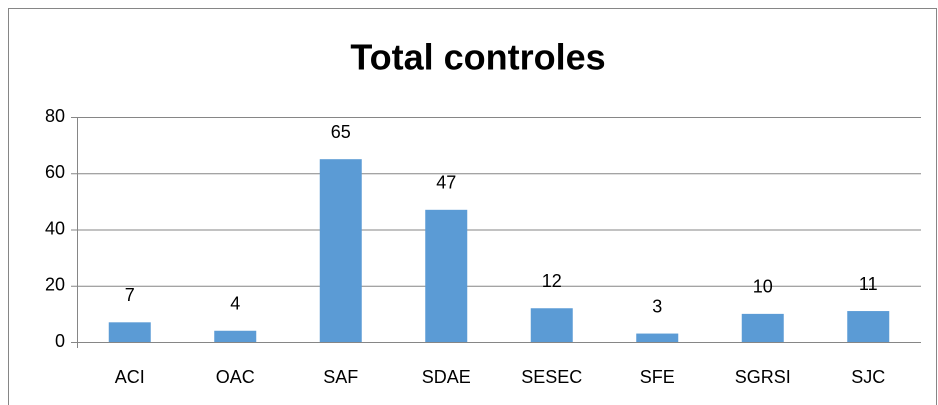 The height and width of the screenshot is (405, 938). I want to click on y-tick-label: 0, so click(60, 341).